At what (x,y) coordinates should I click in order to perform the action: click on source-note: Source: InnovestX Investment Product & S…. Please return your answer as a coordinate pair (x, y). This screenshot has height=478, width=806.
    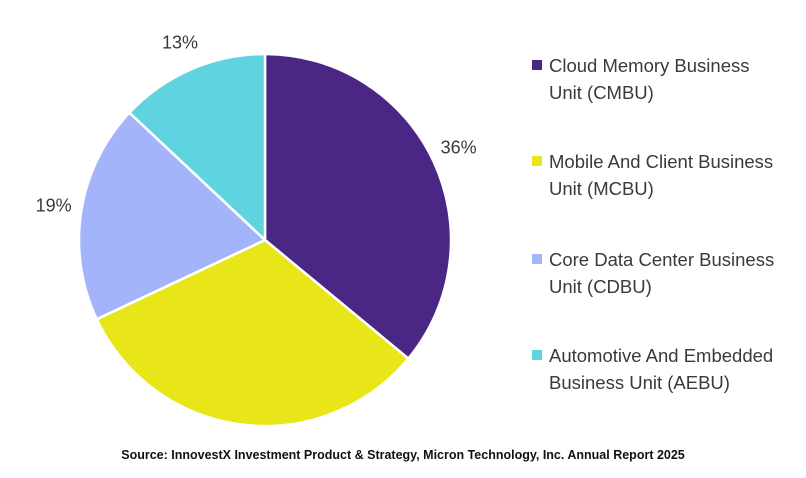
    Looking at the image, I should click on (403, 455).